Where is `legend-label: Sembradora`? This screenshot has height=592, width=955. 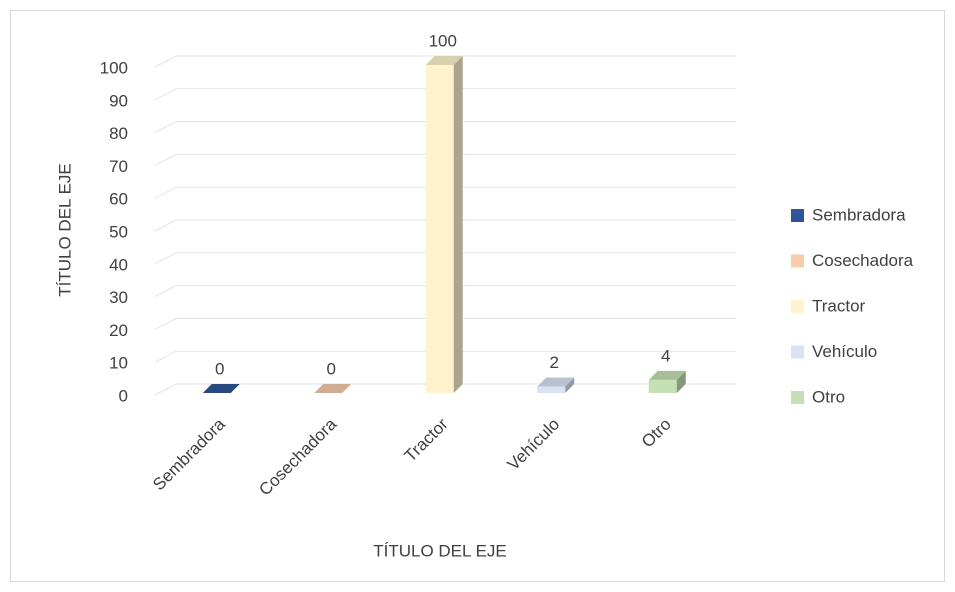 legend-label: Sembradora is located at coordinates (859, 214).